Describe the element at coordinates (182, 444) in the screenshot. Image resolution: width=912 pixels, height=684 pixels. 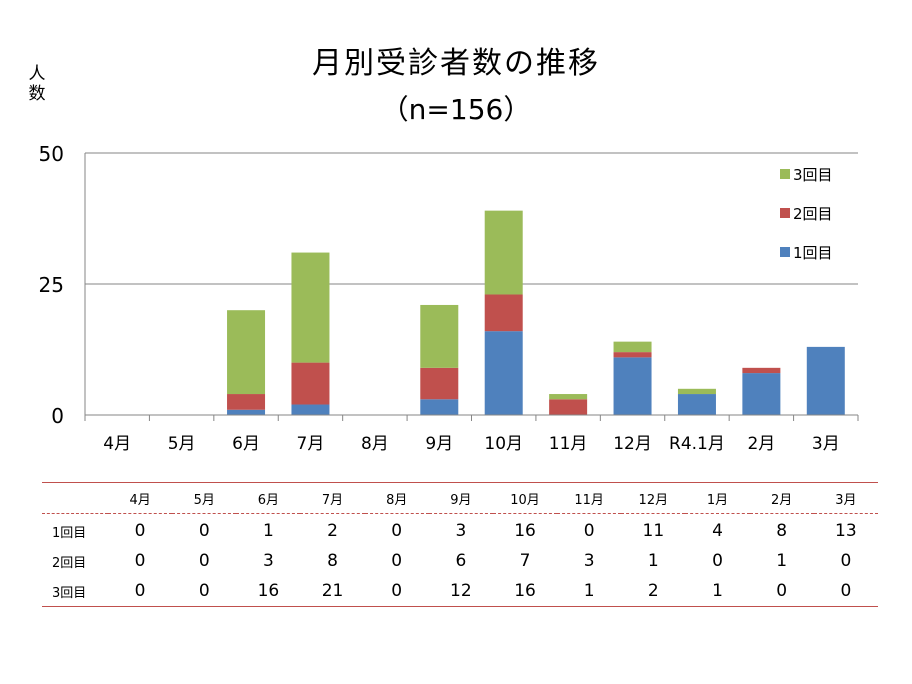
I see `x-tick-label: 5月` at that location.